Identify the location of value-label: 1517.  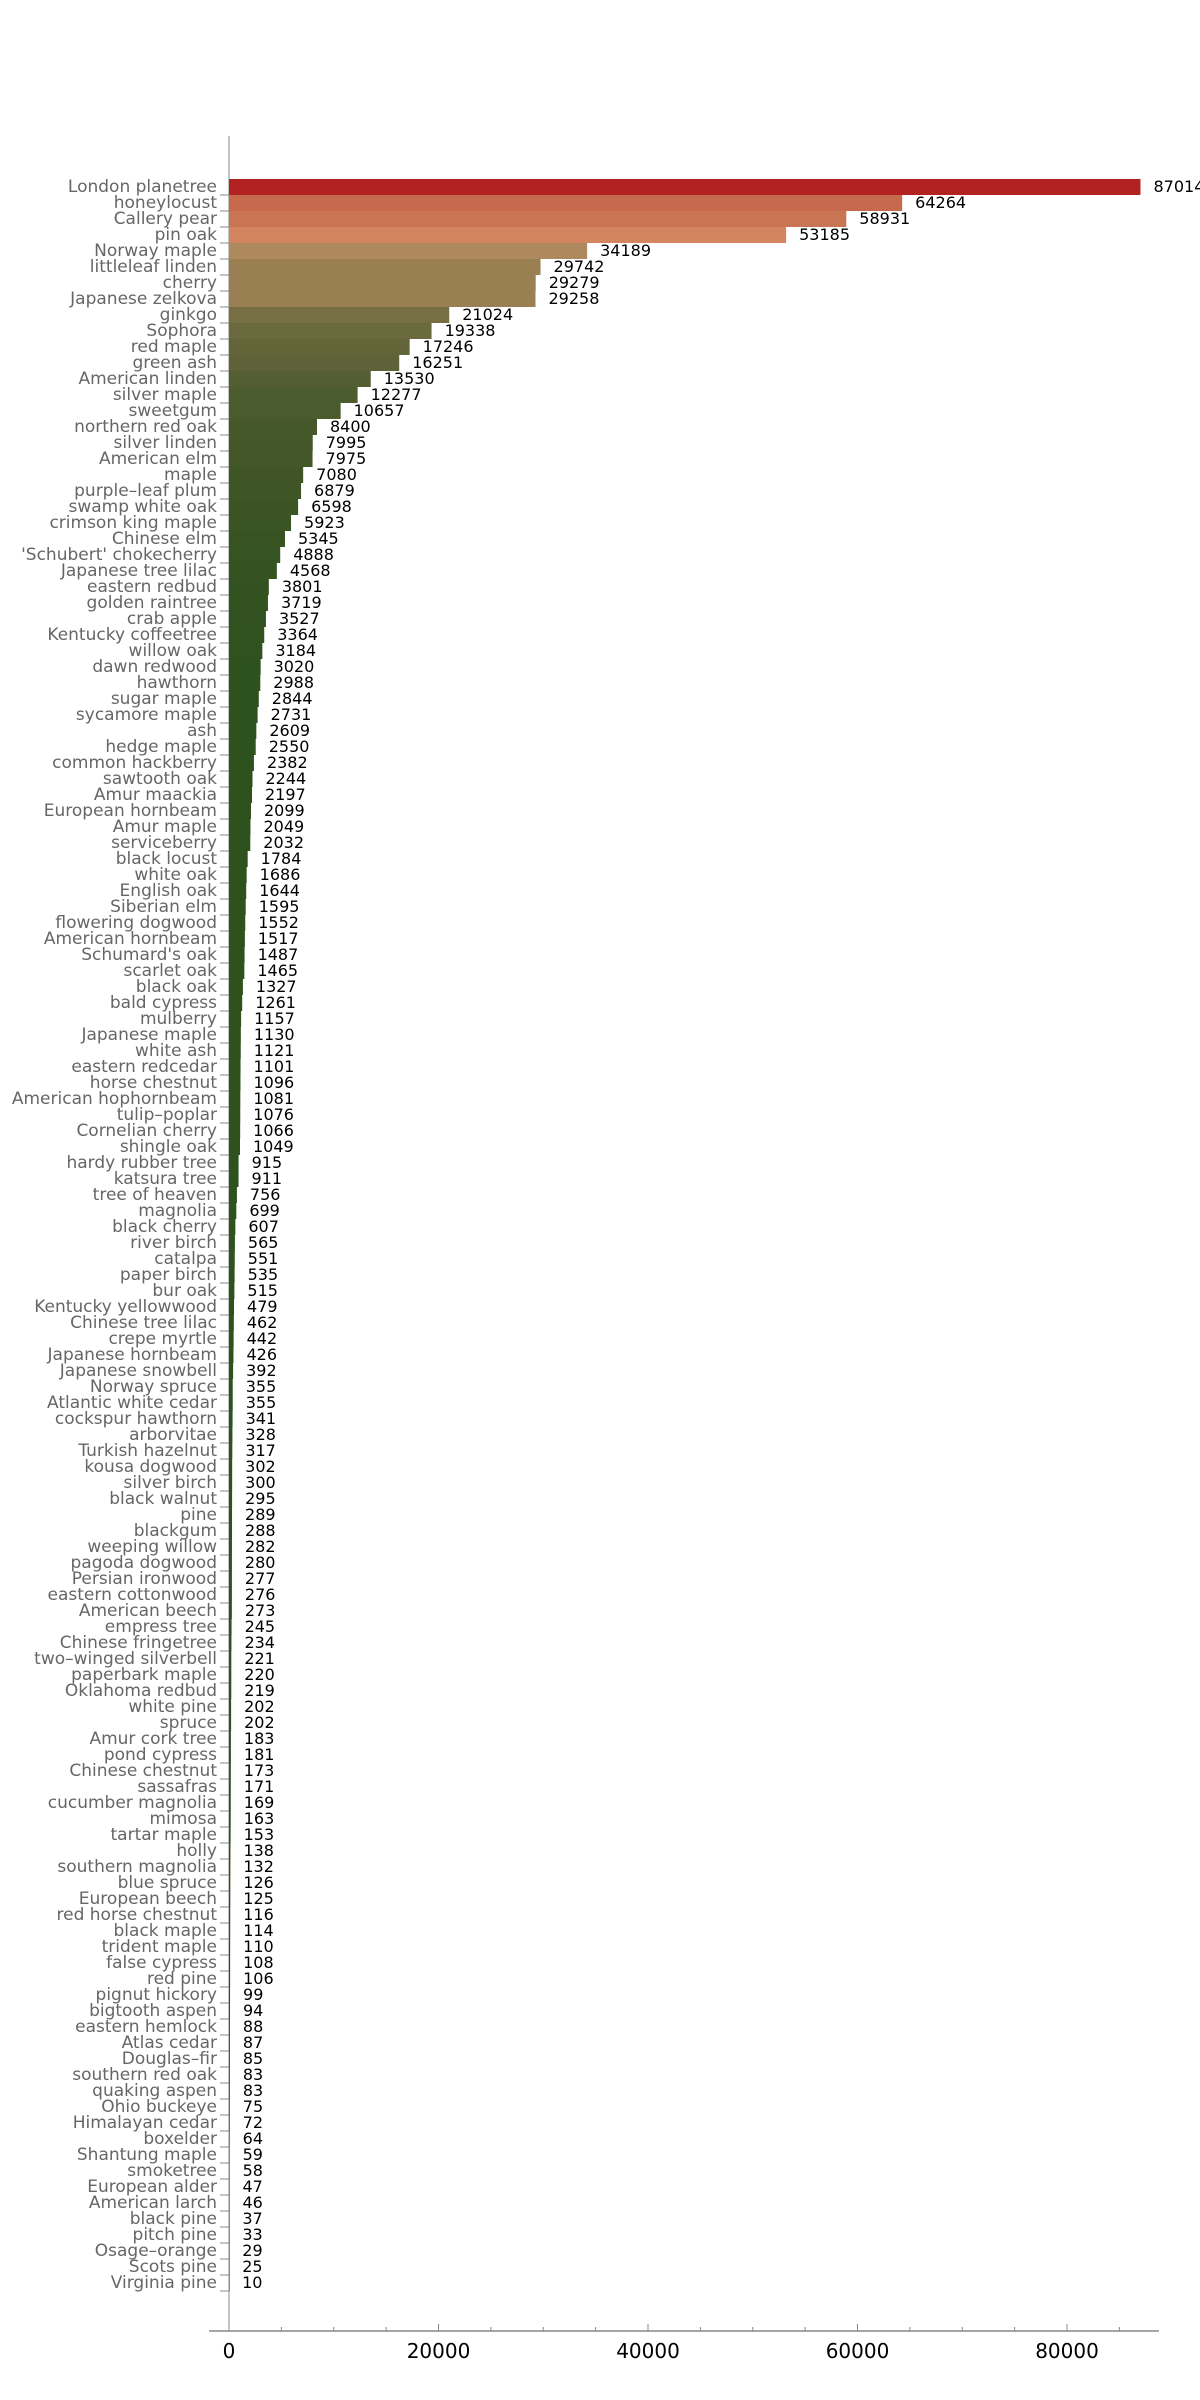
(278, 938).